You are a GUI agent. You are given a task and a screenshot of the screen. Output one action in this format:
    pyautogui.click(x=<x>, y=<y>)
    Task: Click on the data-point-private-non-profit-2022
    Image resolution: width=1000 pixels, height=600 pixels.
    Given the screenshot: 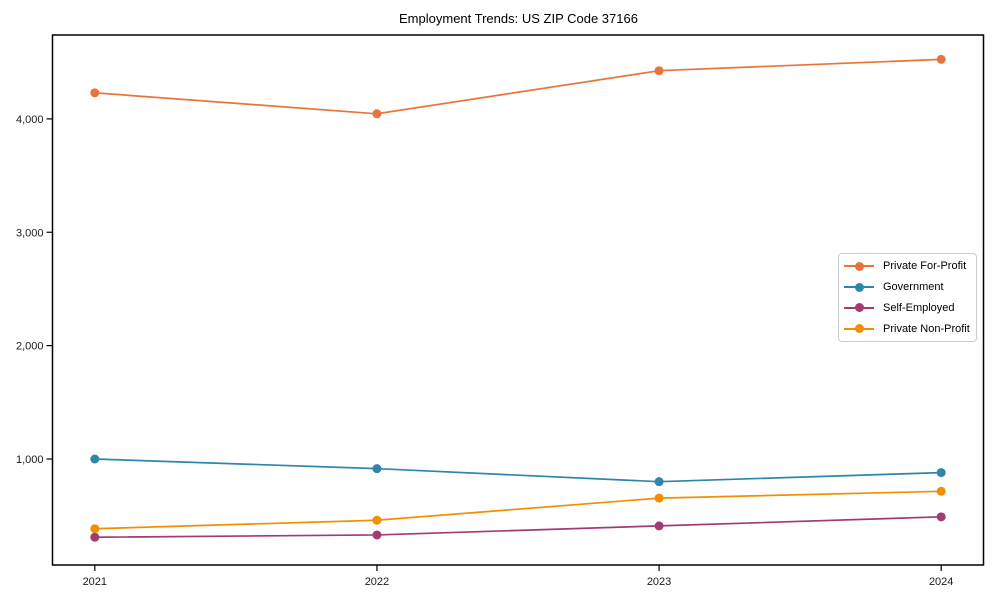 What is the action you would take?
    pyautogui.click(x=377, y=520)
    